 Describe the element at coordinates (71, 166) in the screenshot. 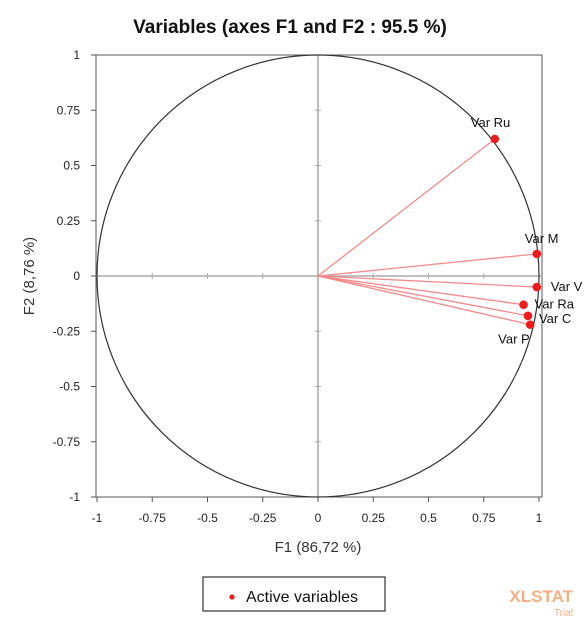

I see `y-tick-label: 0.5` at that location.